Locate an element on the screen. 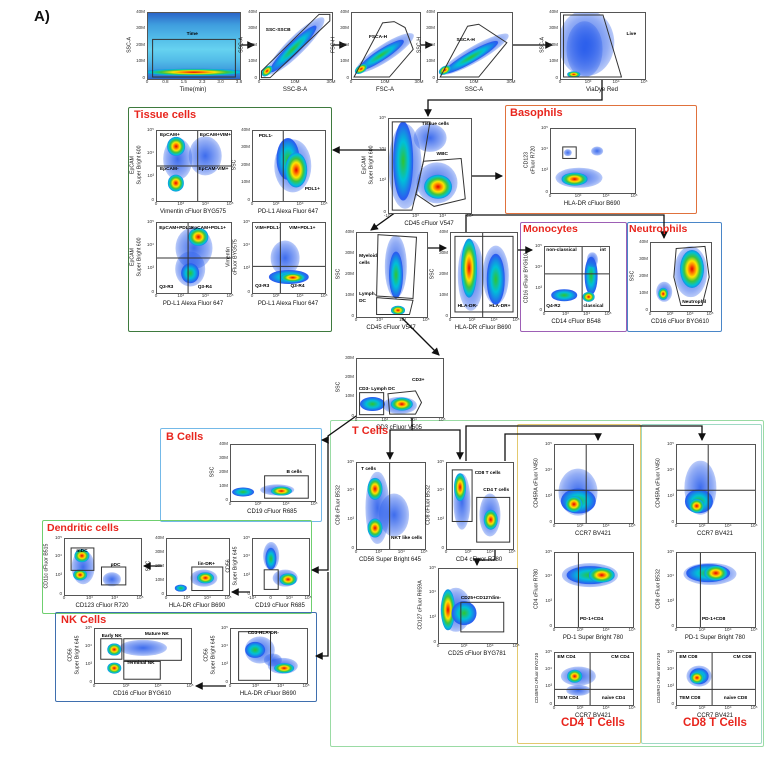 The height and width of the screenshot is (768, 770). y-axis-label: CD56 is located at coordinates (206, 655).